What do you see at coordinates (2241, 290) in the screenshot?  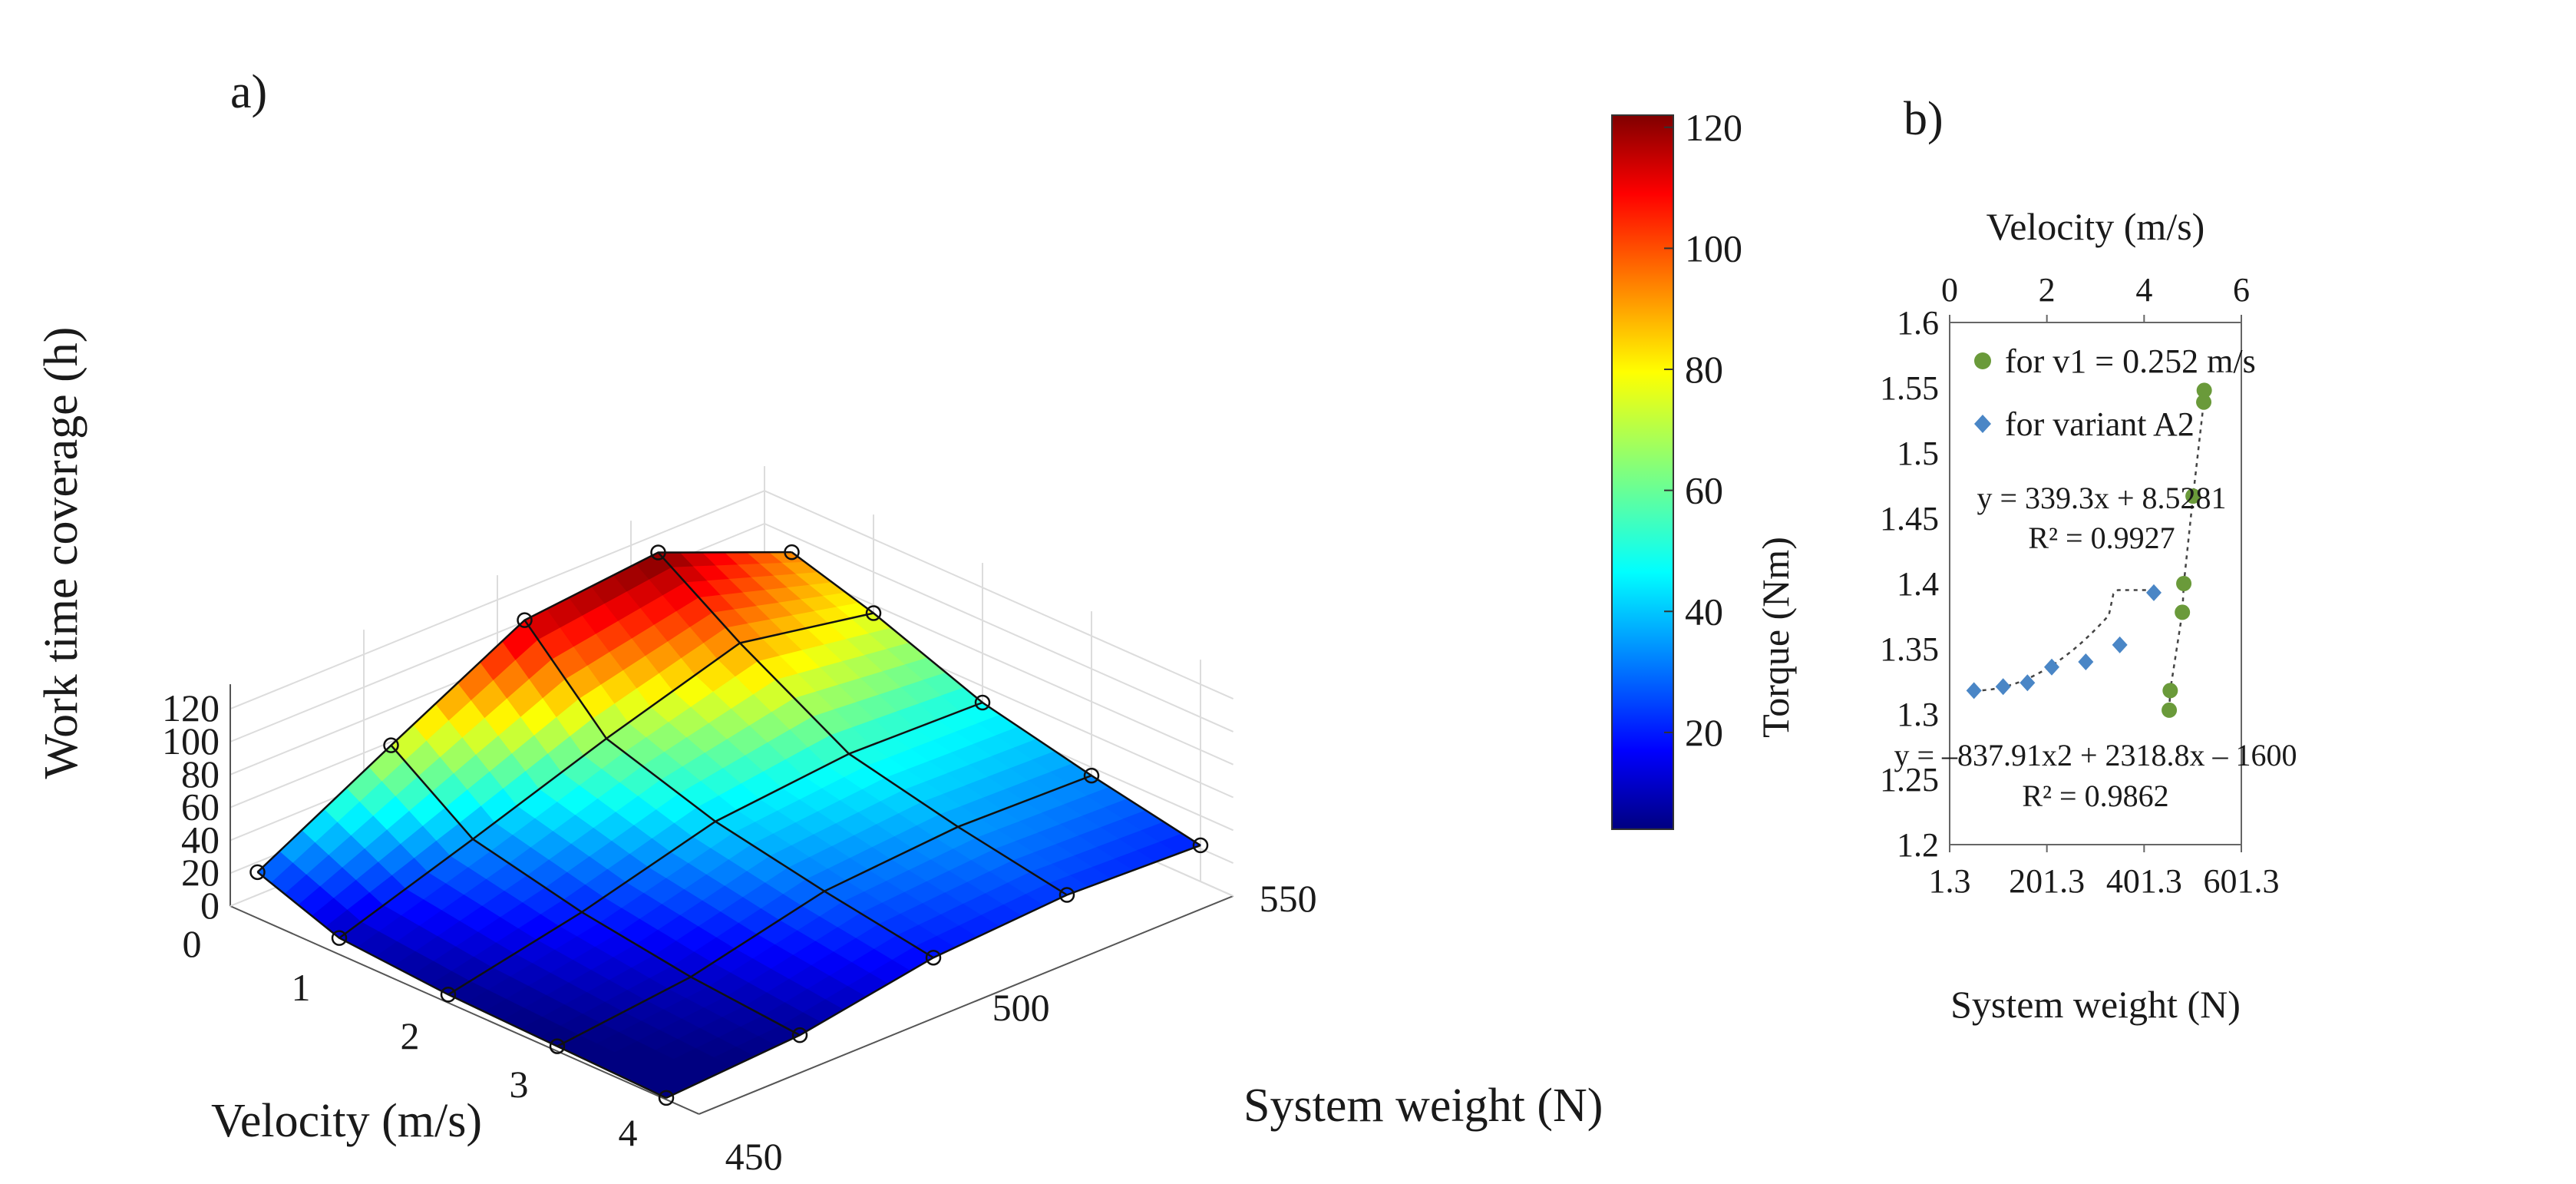 I see `panel-b-x2-tick-label: 6` at bounding box center [2241, 290].